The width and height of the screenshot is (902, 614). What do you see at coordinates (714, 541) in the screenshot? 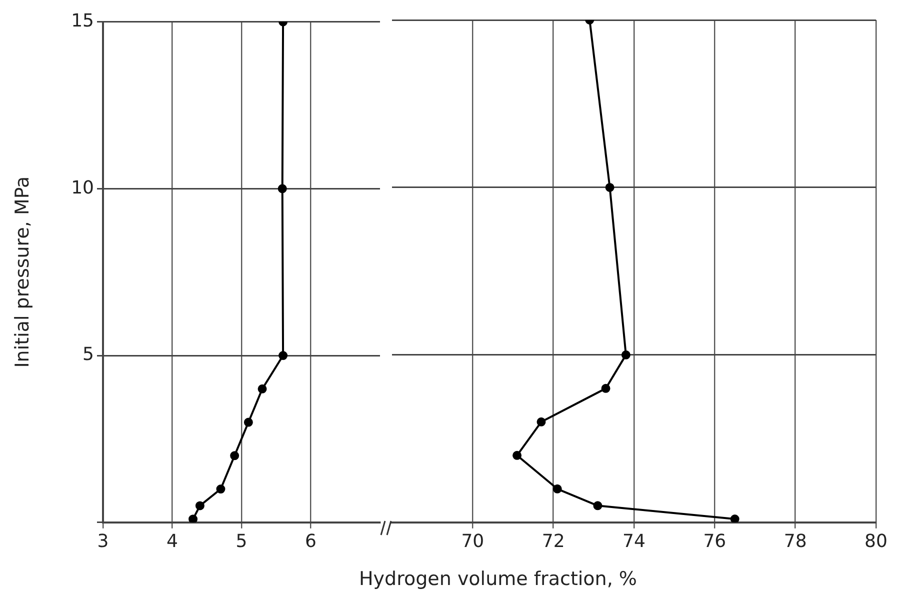
I see `x-tick-label: 76` at bounding box center [714, 541].